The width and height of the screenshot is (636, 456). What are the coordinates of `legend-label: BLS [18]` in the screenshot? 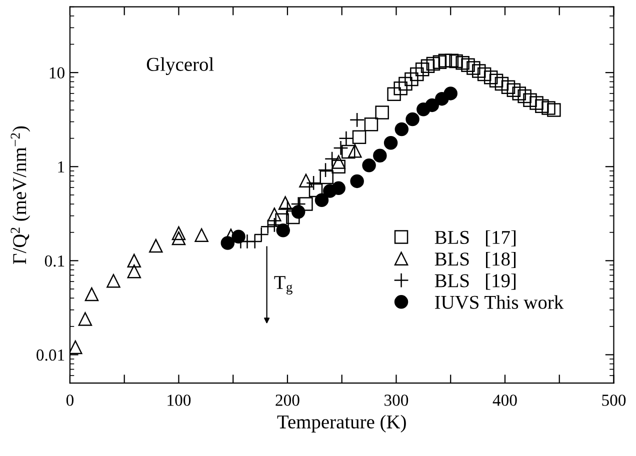 It's located at (475, 260).